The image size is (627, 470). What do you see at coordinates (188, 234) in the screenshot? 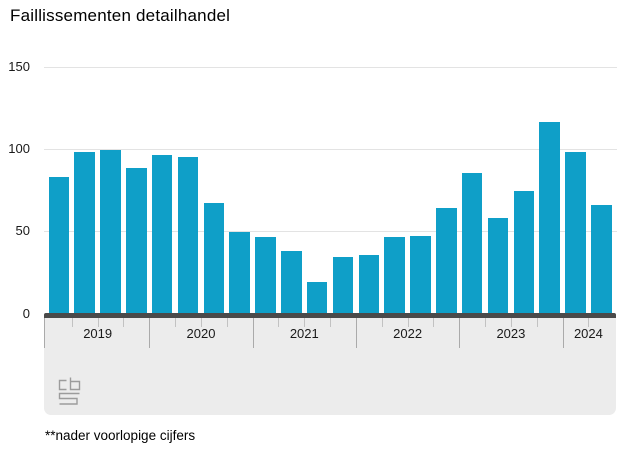
I see `bar-2020-q2` at bounding box center [188, 234].